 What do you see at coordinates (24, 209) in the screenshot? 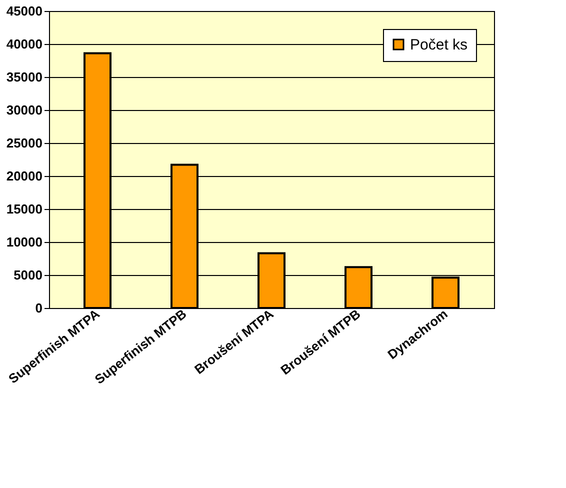
I see `y-tick-label: 15000` at bounding box center [24, 209].